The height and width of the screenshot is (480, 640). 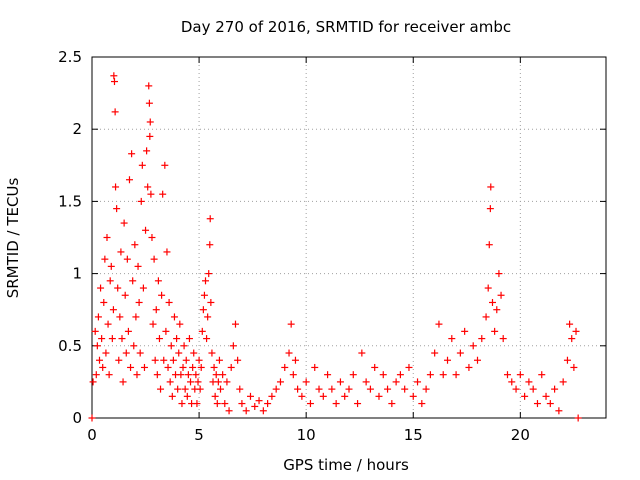 What do you see at coordinates (77, 129) in the screenshot?
I see `y-tick-label: 2` at bounding box center [77, 129].